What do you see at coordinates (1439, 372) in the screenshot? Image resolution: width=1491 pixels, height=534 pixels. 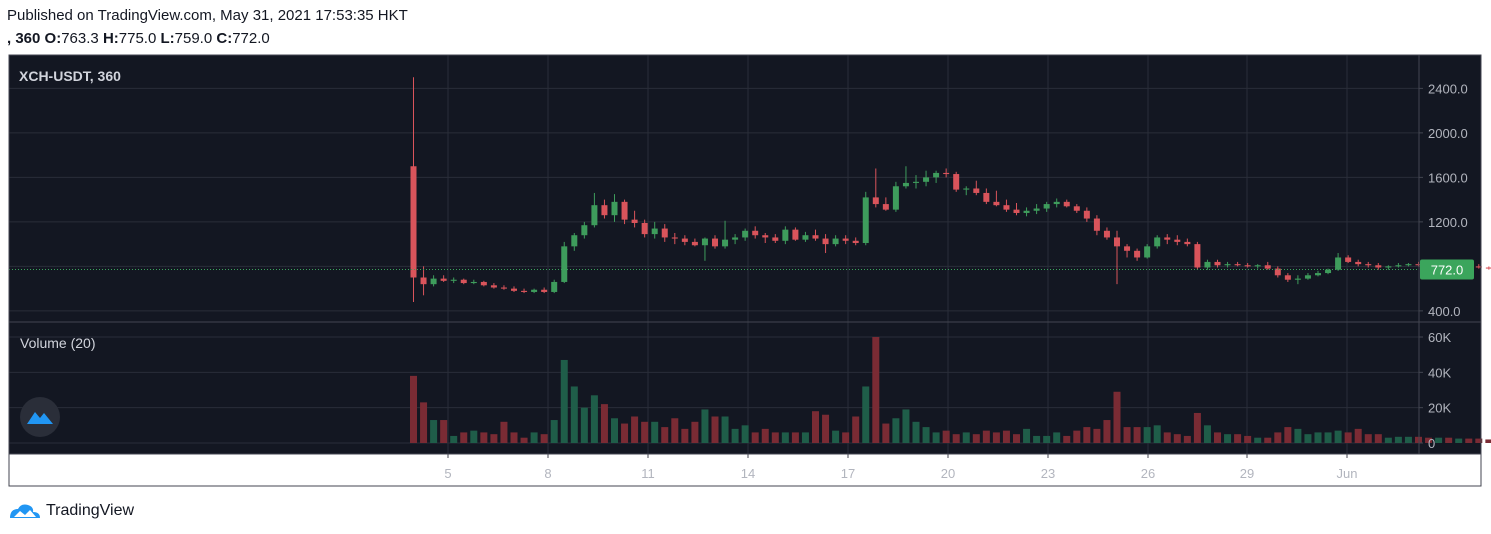 I see `volume-tick-label: 40K` at bounding box center [1439, 372].